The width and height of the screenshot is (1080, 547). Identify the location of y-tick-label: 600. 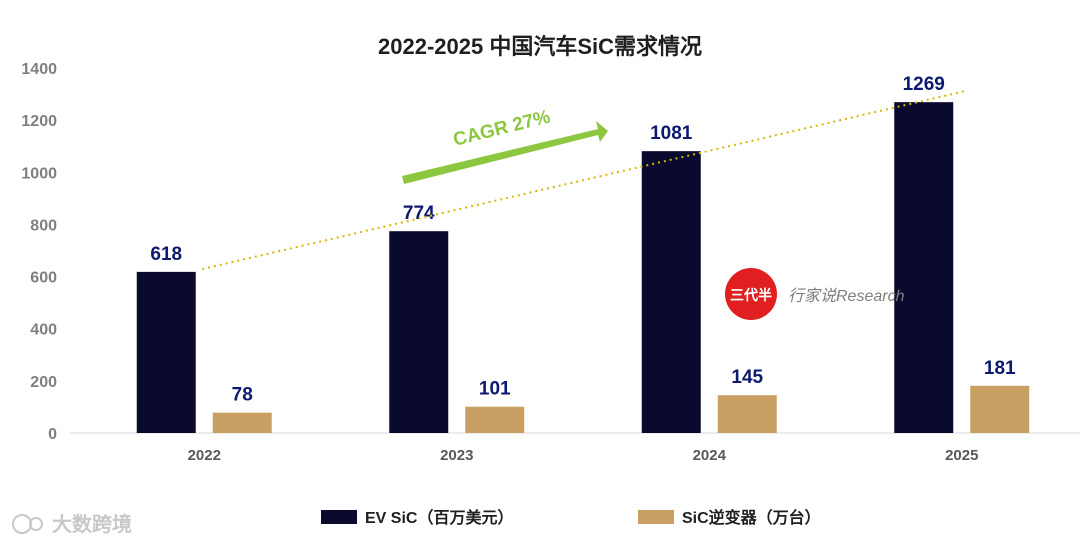
(43, 278).